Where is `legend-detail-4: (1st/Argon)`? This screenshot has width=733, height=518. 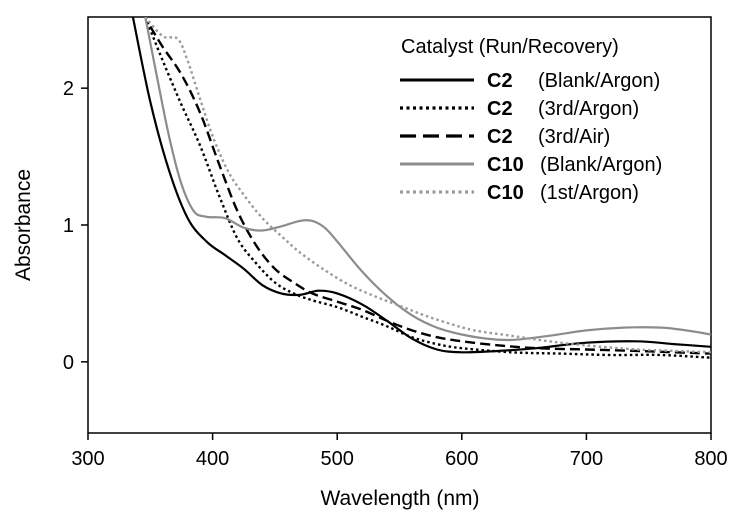 legend-detail-4: (1st/Argon) is located at coordinates (589, 193).